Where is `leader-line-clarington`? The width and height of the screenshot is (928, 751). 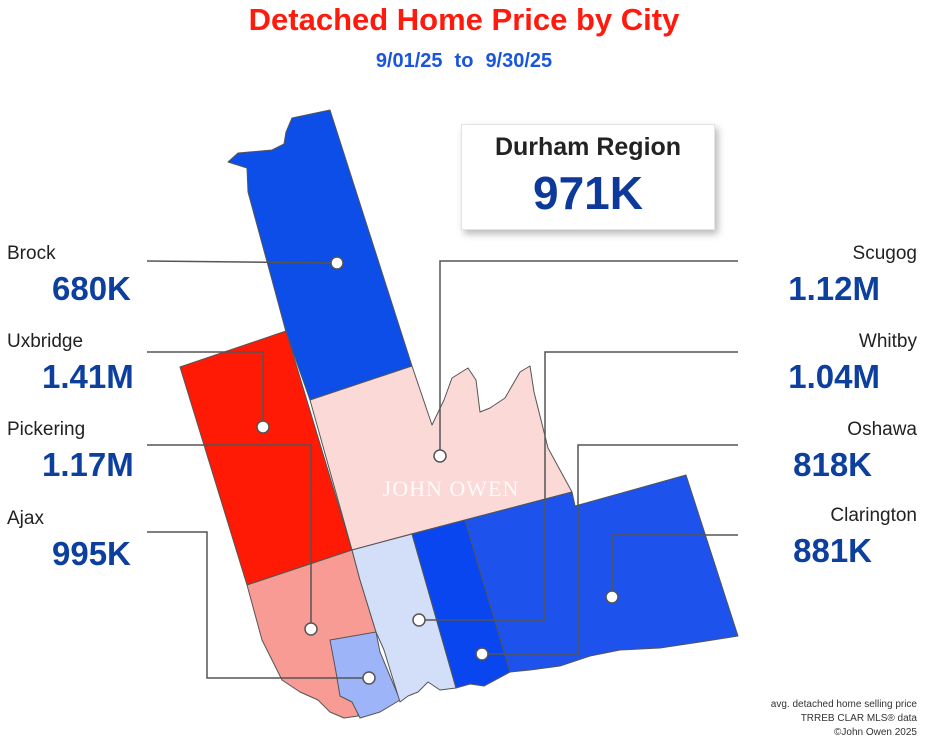
leader-line-clarington is located at coordinates (674, 565).